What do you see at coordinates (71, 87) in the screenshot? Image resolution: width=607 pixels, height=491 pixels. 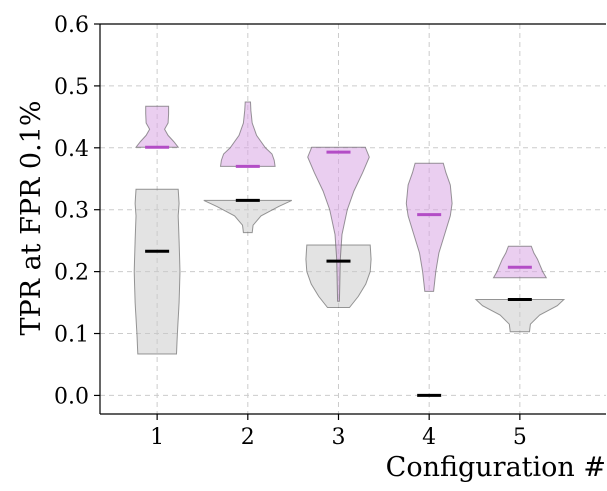 I see `y-tick-label: 0.5` at bounding box center [71, 87].